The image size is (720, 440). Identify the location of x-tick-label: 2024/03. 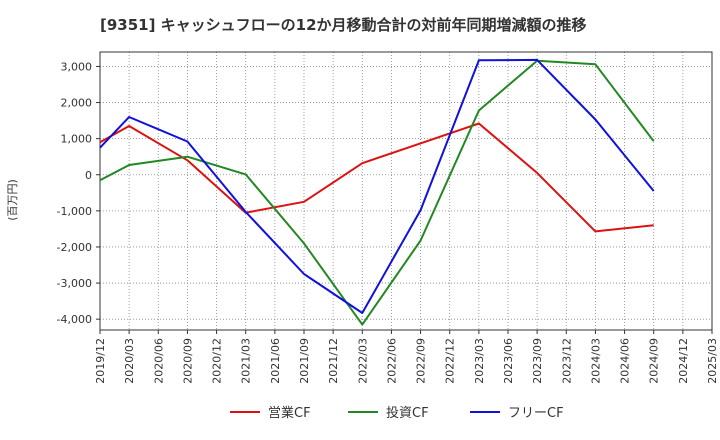
(595, 361).